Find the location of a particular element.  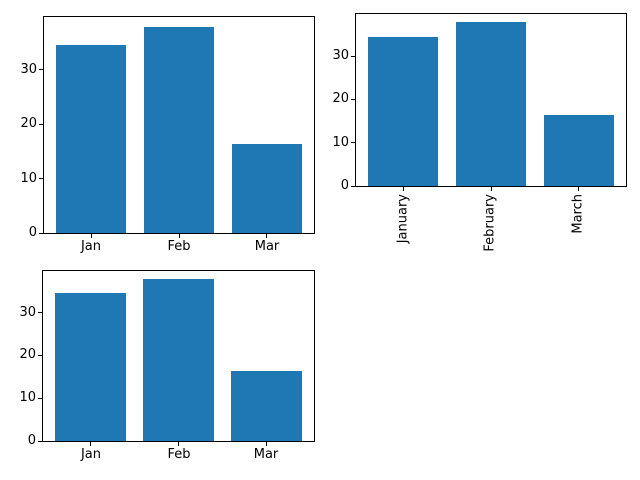

bar-march is located at coordinates (578, 150).